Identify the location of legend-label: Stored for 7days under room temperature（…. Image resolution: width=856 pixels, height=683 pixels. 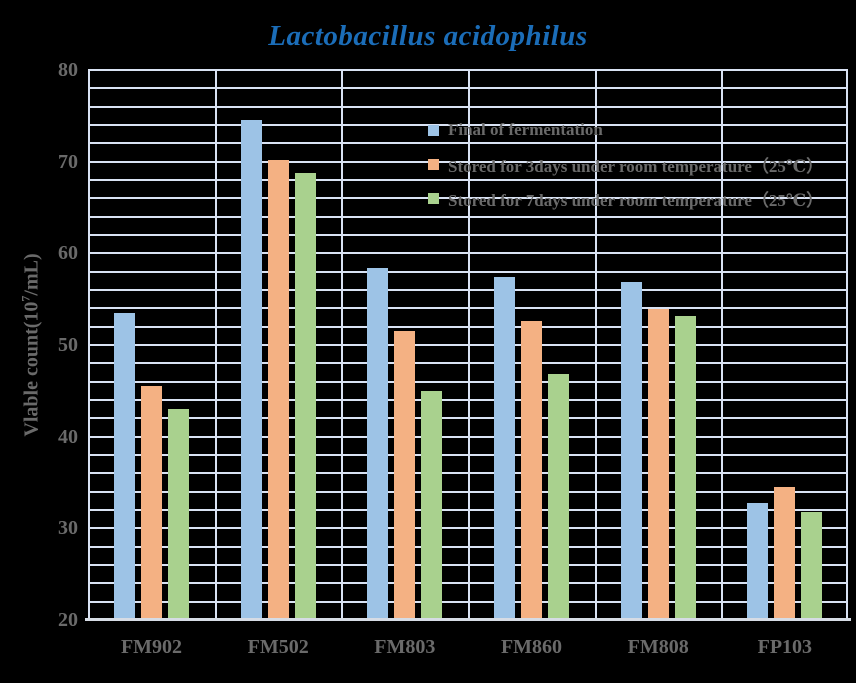
(636, 200).